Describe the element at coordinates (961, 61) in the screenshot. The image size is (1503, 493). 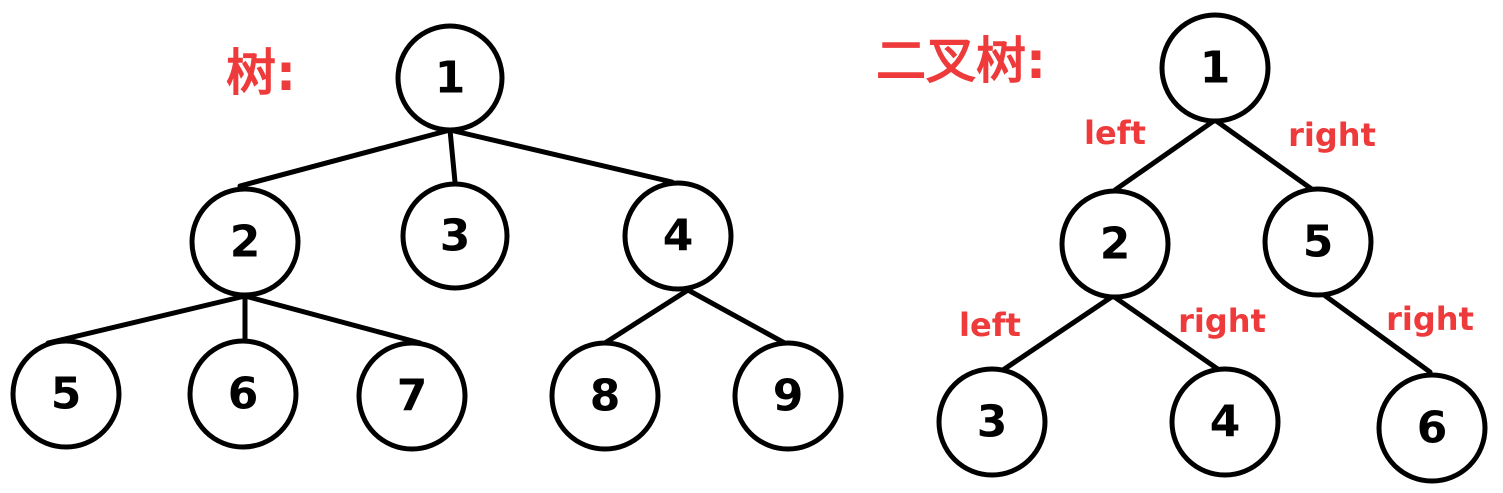
I see `binary-tree-title: 二叉树:` at that location.